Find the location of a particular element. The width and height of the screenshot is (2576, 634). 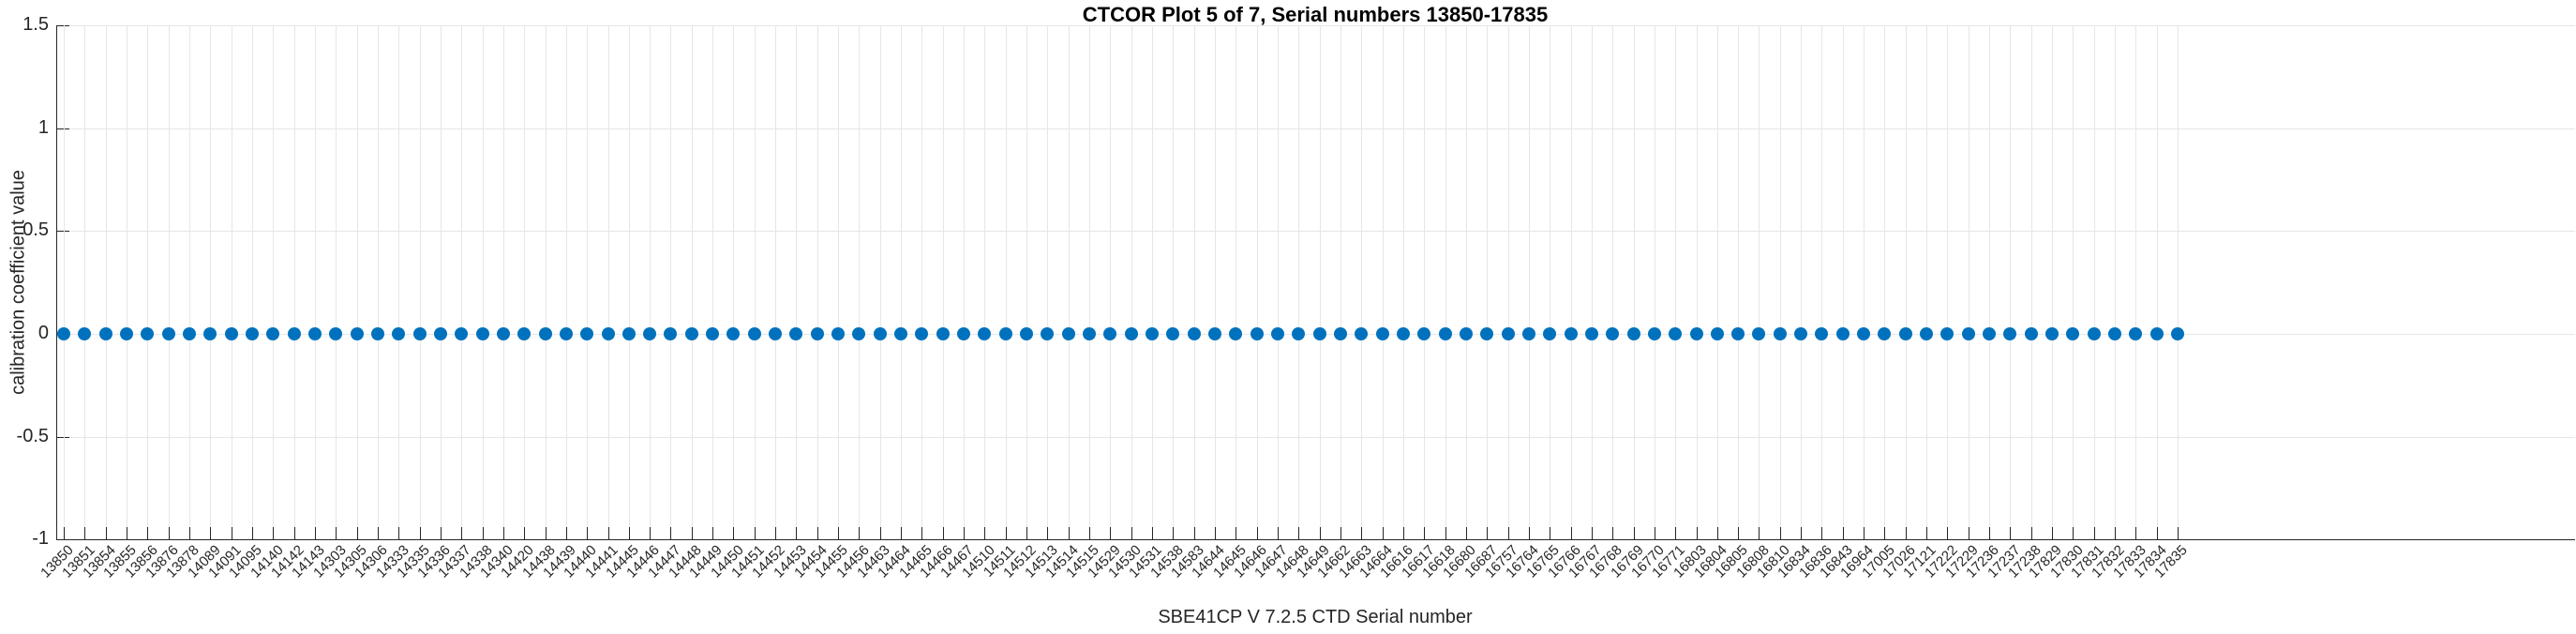

x-axis-label: SBE41CP V 7.2.5 CTD Serial number is located at coordinates (1315, 617).